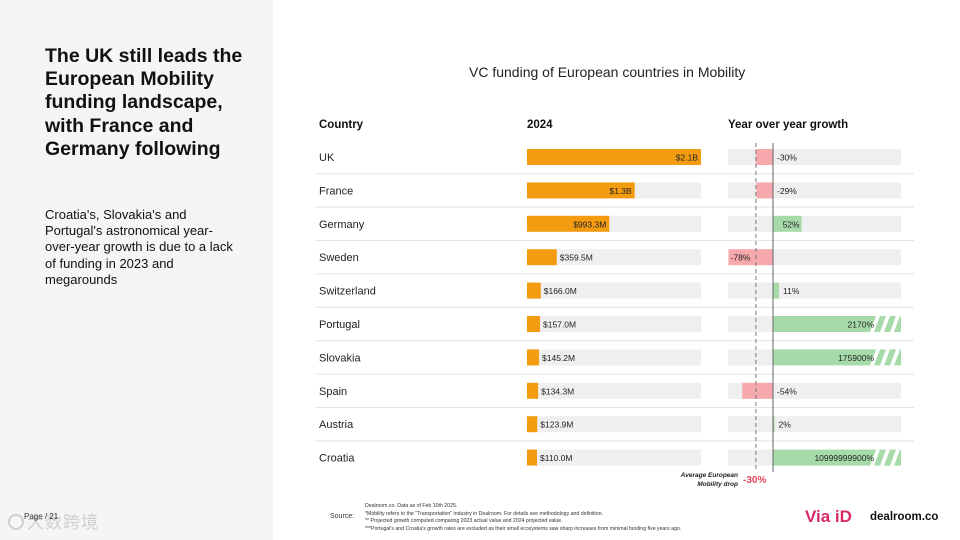  What do you see at coordinates (856, 358) in the screenshot?
I see `growth-value-label: 175900%` at bounding box center [856, 358].